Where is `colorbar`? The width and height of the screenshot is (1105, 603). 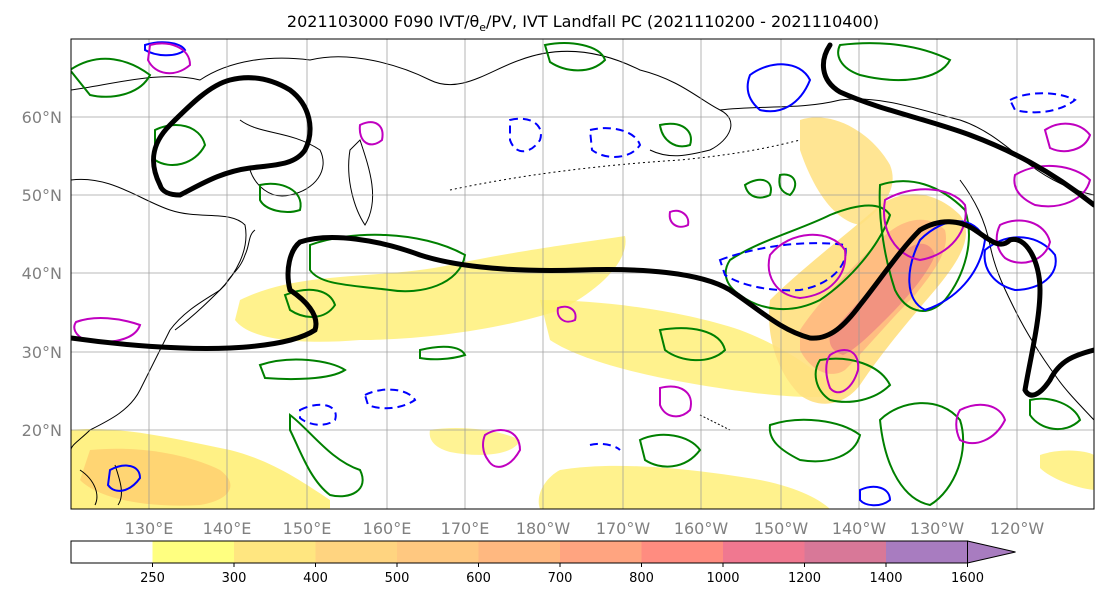 colorbar is located at coordinates (543, 552).